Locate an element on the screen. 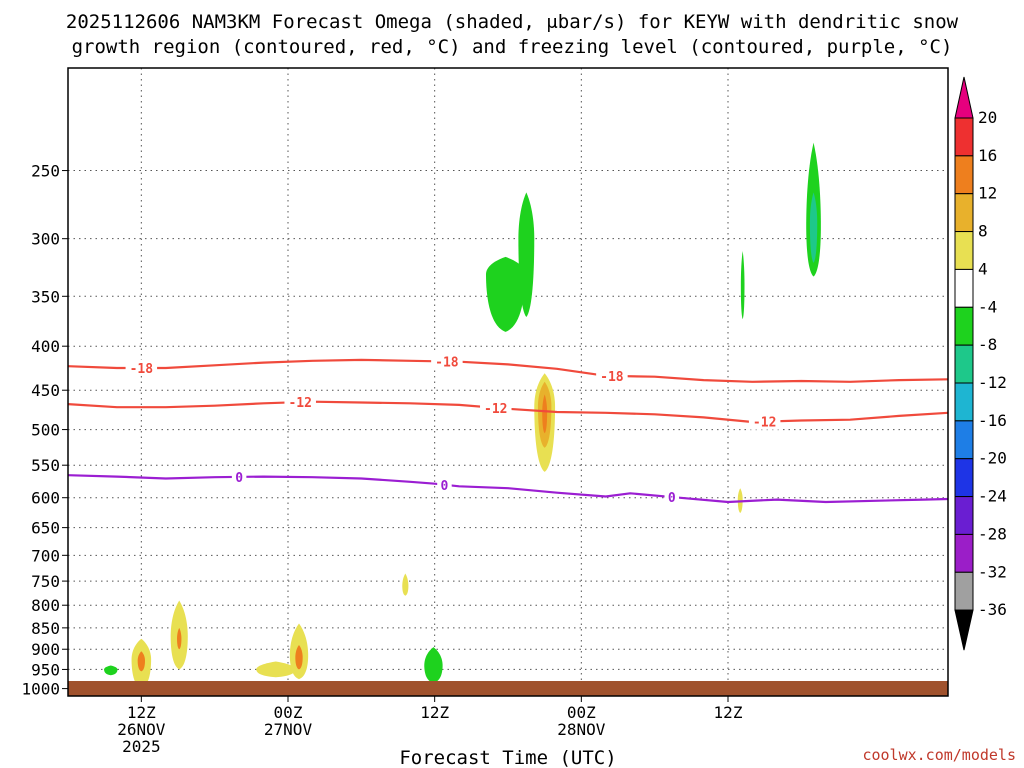 This screenshot has width=1024, height=768. colorbar-label: -24 is located at coordinates (992, 496).